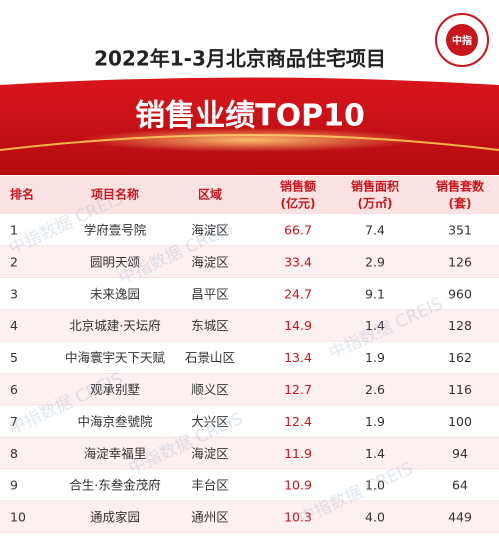 The height and width of the screenshot is (537, 499). Describe the element at coordinates (460, 453) in the screenshot. I see `cell: 94` at that location.